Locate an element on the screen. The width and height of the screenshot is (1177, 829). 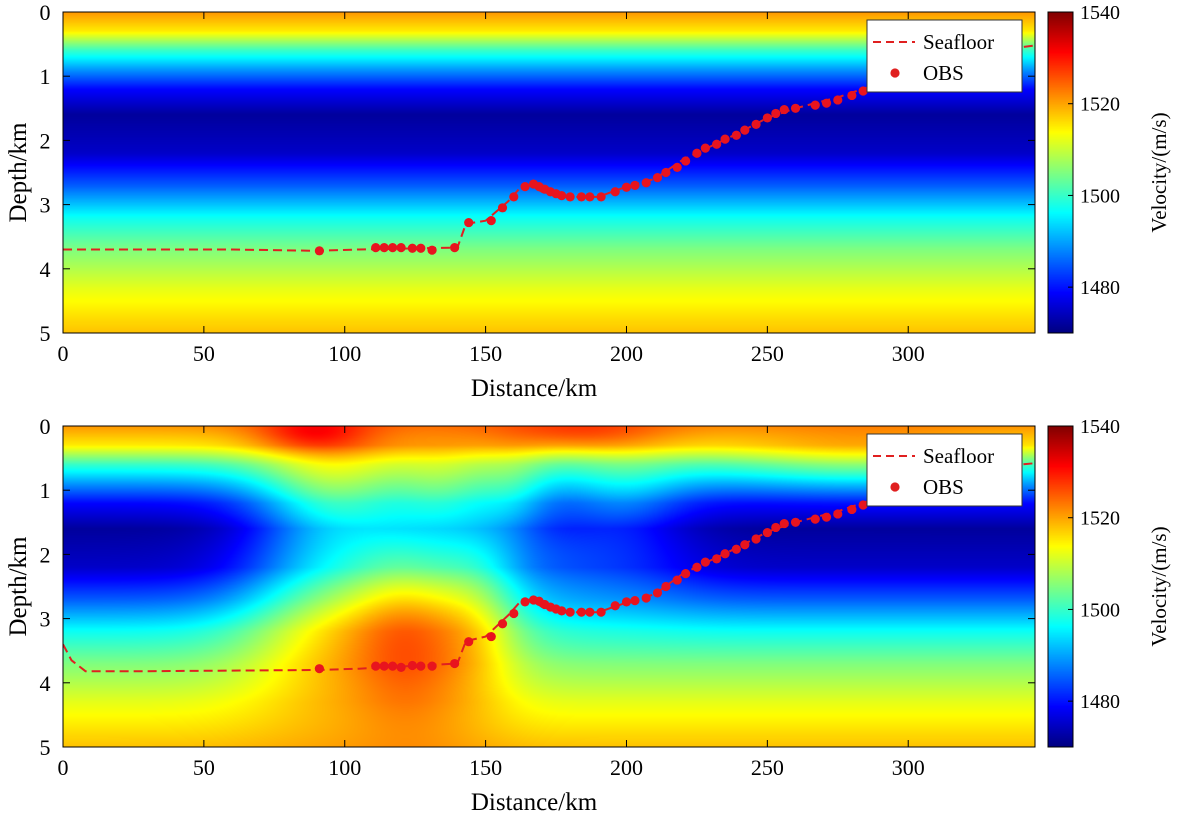
legend-obs-swatch is located at coordinates (895, 487).